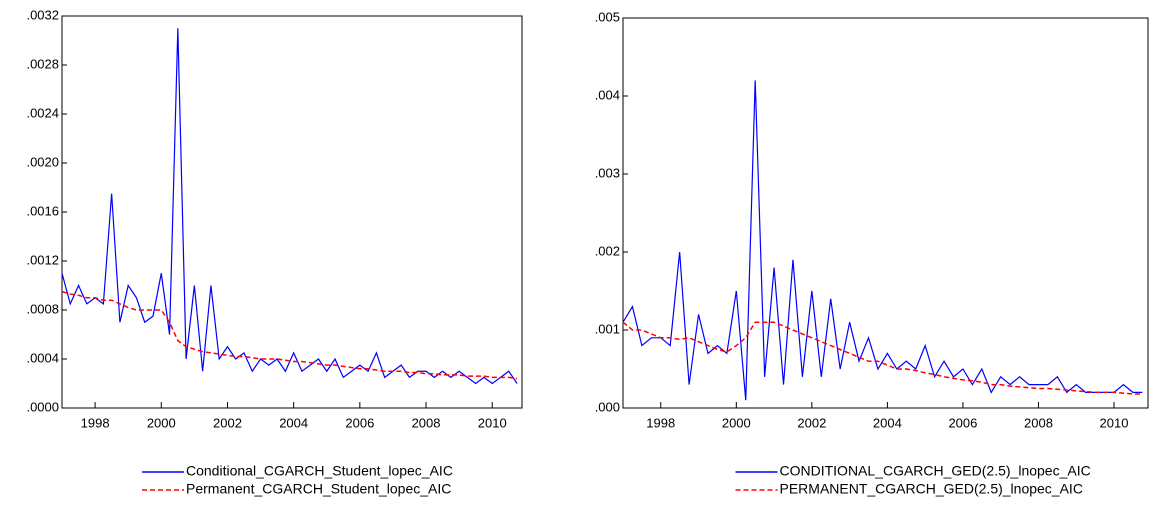 The width and height of the screenshot is (1150, 512). I want to click on legend-label: Permanent_CGARCH_Student_lopec_AIC, so click(318, 489).